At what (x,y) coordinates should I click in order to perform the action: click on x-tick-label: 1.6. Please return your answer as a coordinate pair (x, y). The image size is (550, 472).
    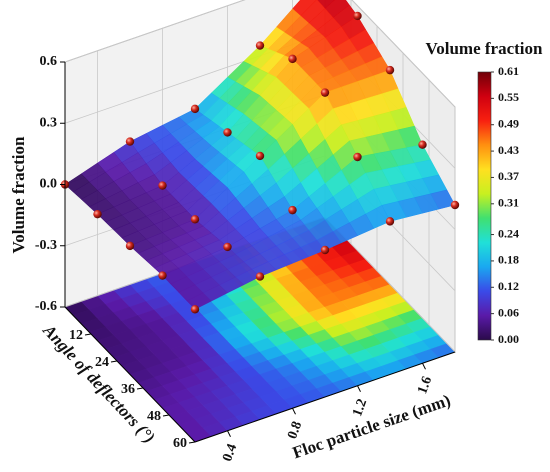
    Looking at the image, I should click on (425, 386).